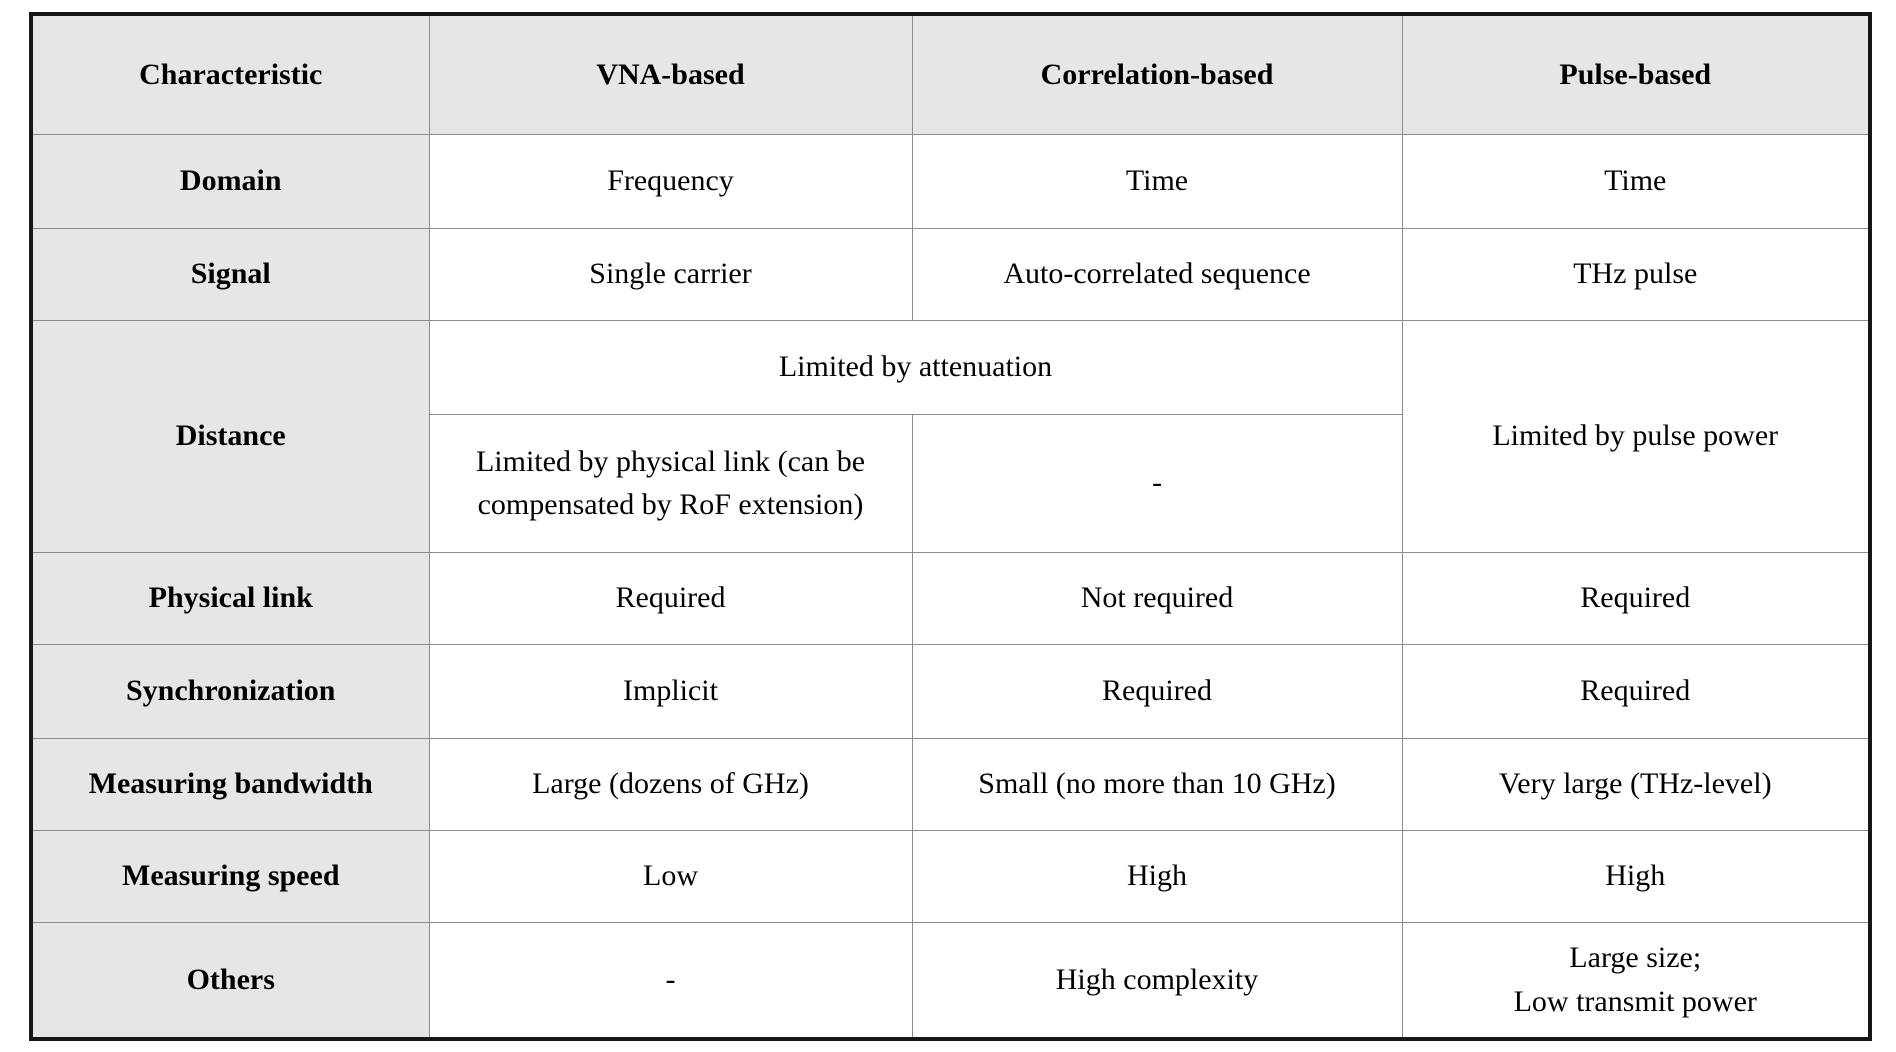 Image resolution: width=1896 pixels, height=1052 pixels. I want to click on row-label-others: Others, so click(230, 980).